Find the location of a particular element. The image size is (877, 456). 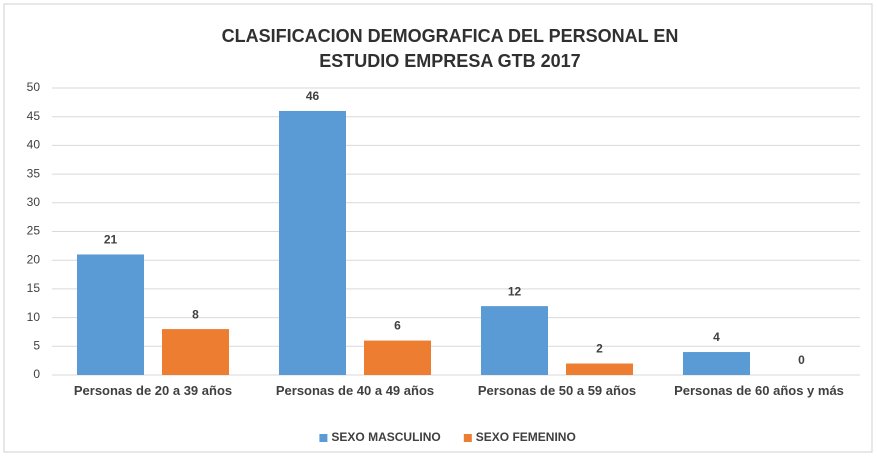

y-tick-label: 40 is located at coordinates (34, 145).